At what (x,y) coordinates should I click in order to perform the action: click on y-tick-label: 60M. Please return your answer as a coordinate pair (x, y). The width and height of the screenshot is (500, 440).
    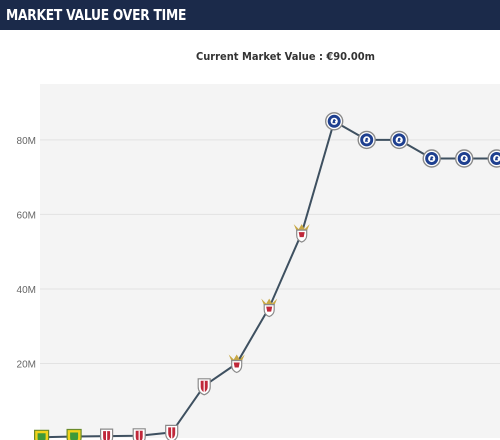
    Looking at the image, I should click on (26, 215).